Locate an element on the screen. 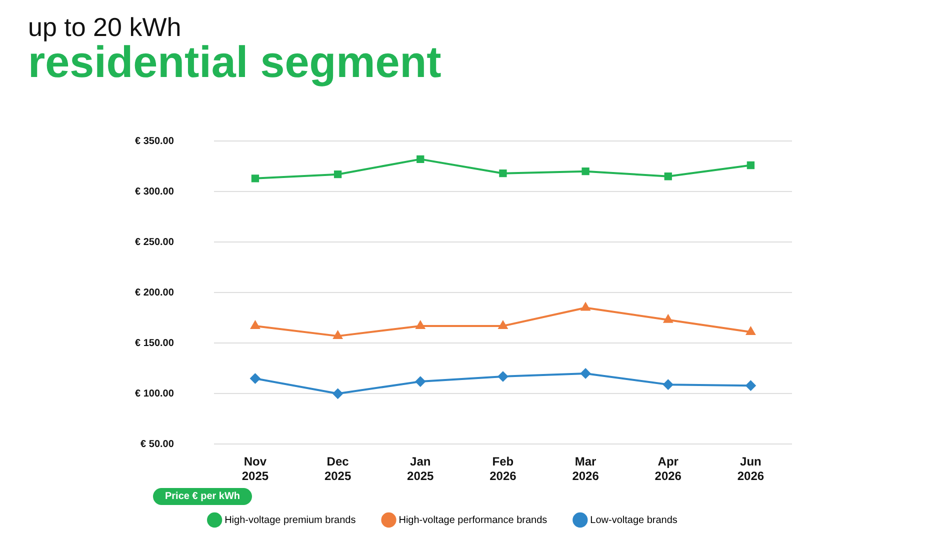 The height and width of the screenshot is (552, 932). y-tick-label: € 350.00 is located at coordinates (154, 141).